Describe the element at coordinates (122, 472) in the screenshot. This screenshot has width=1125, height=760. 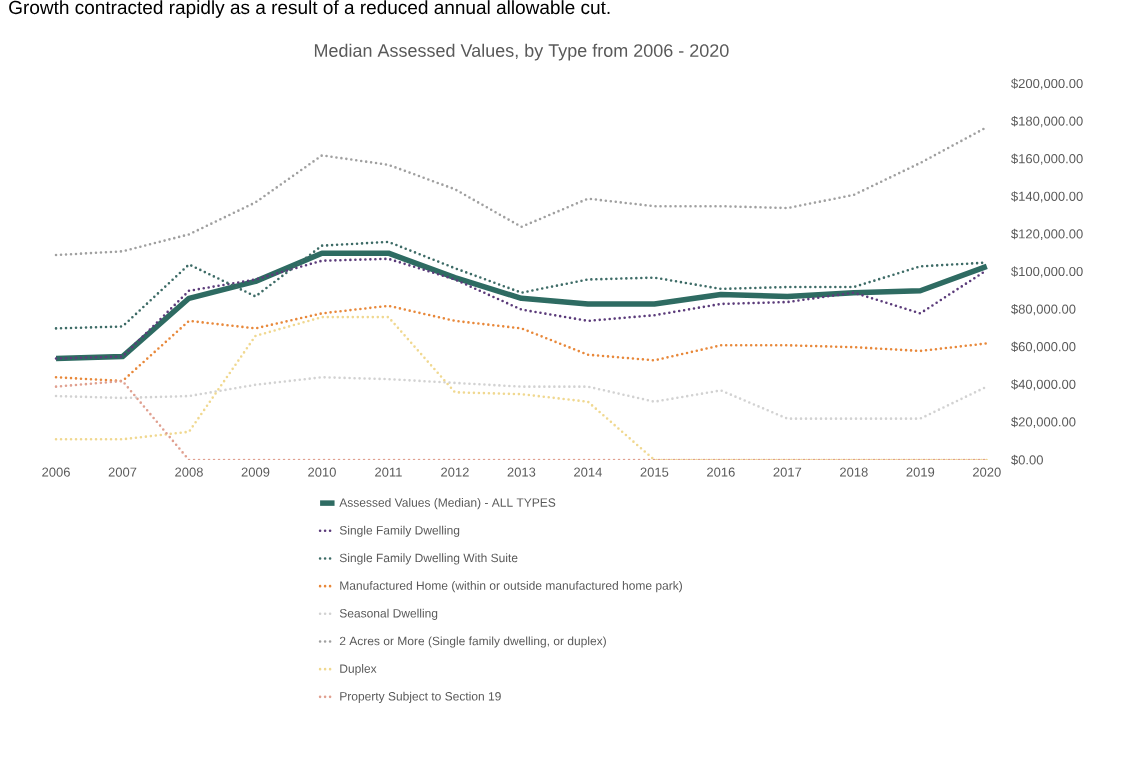
I see `x-tick-label: 2007` at that location.